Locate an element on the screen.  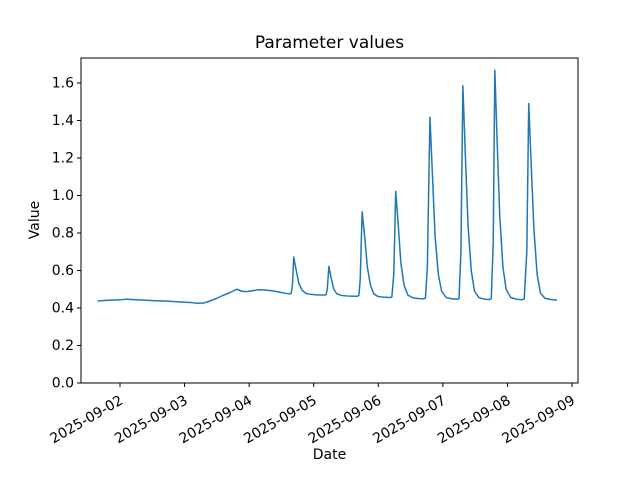
y-tick-label: 0.4 is located at coordinates (63, 308).